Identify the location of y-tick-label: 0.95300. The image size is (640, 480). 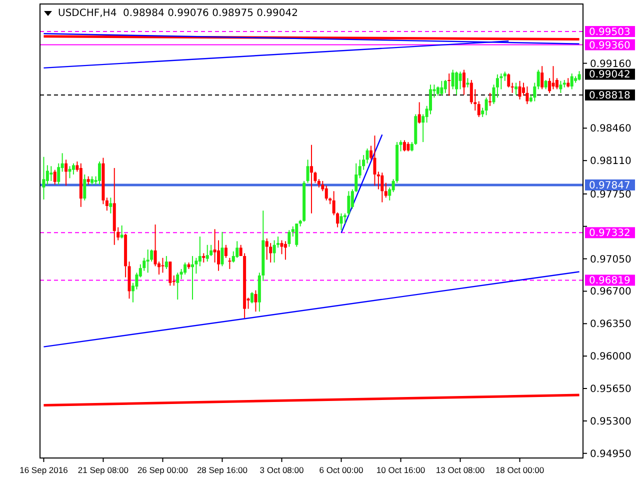
(611, 422).